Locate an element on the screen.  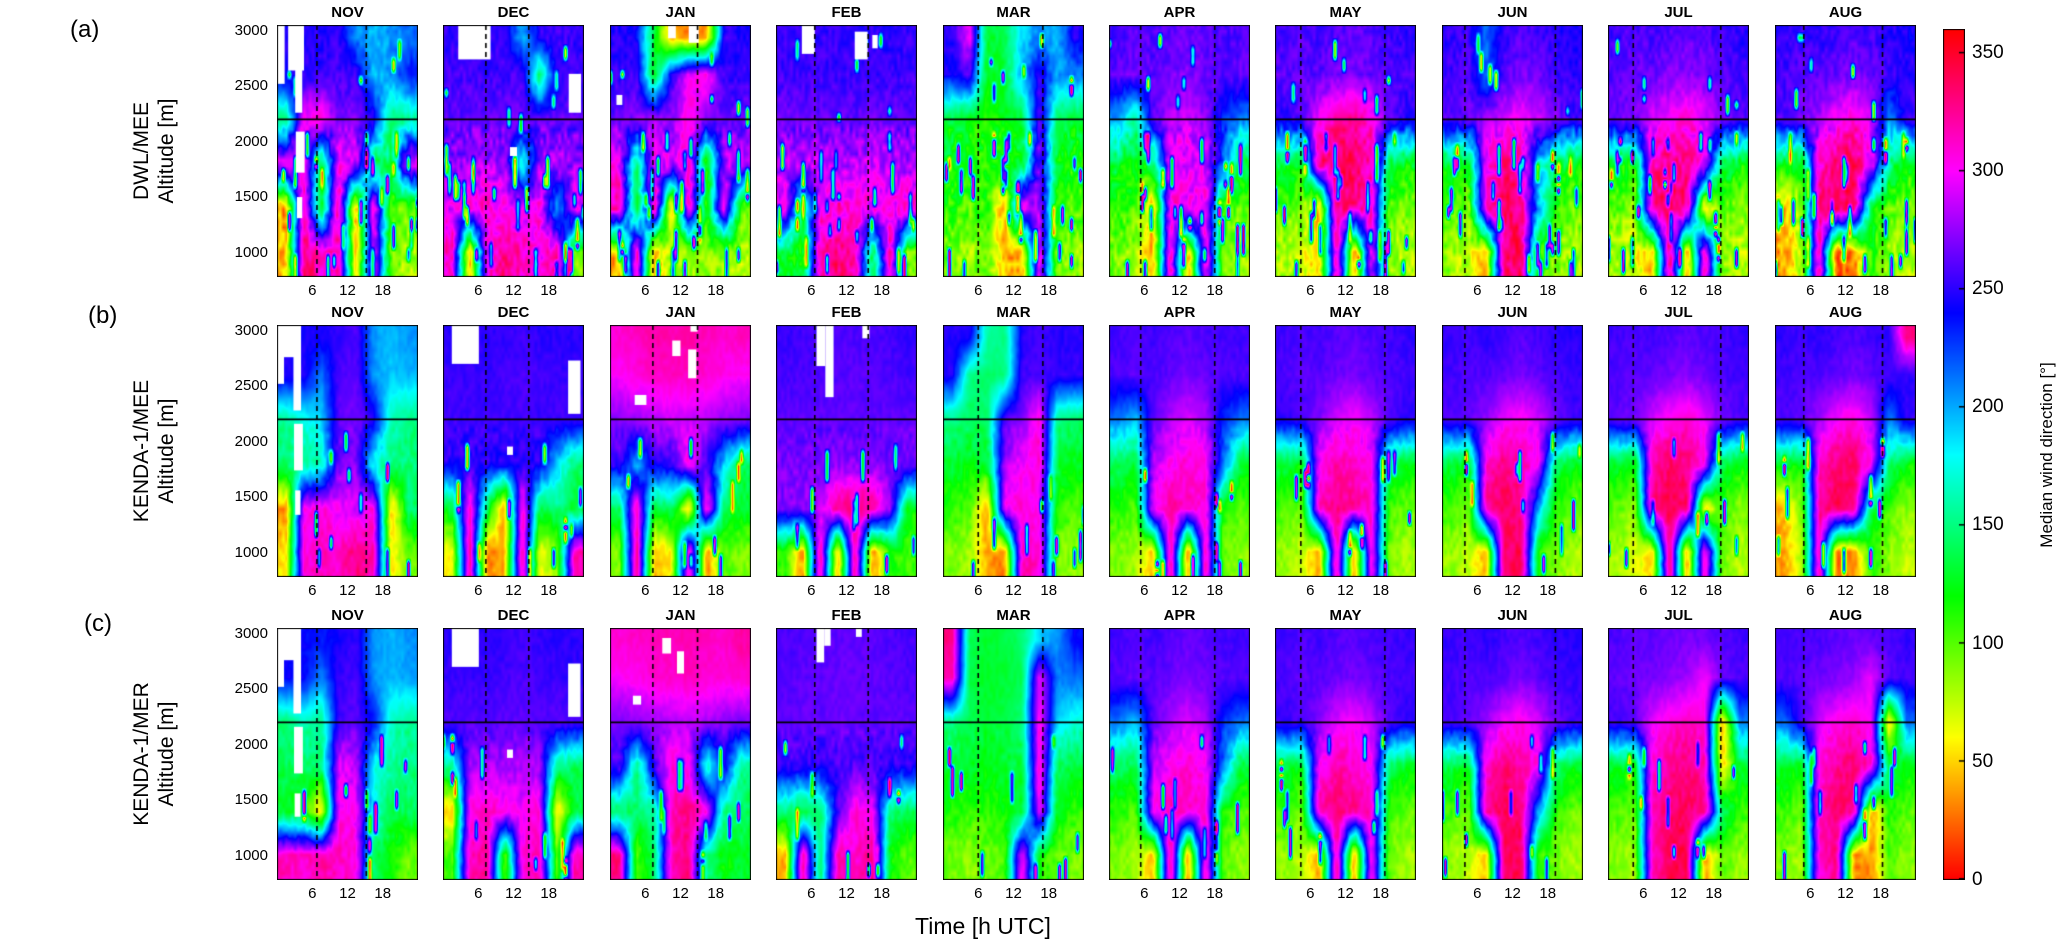
dataset-name: DWL/MEE is located at coordinates (141, 151).